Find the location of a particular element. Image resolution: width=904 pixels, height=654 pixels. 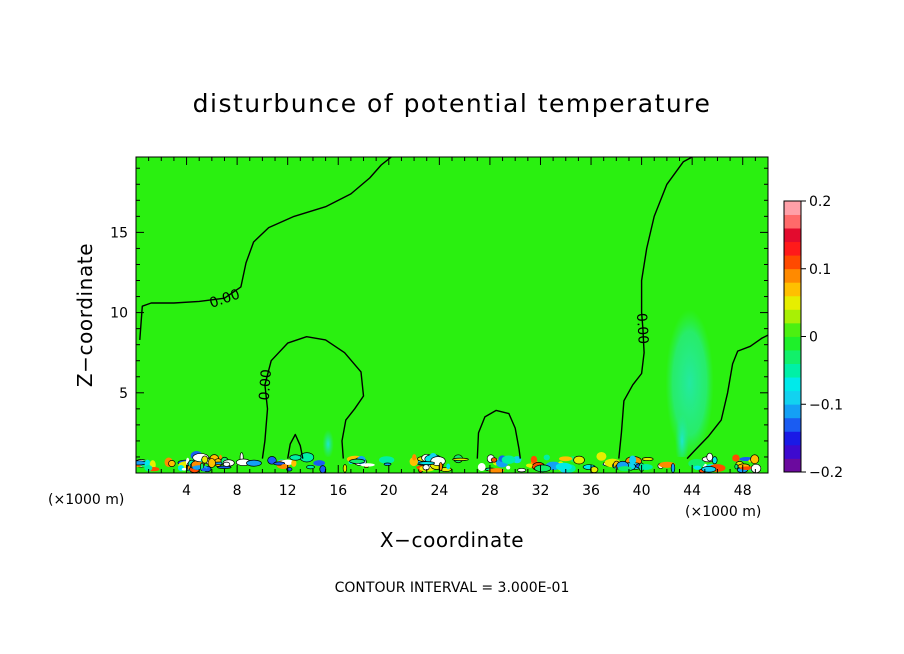

chart-title: disturbunce of potential temperature is located at coordinates (452, 103).